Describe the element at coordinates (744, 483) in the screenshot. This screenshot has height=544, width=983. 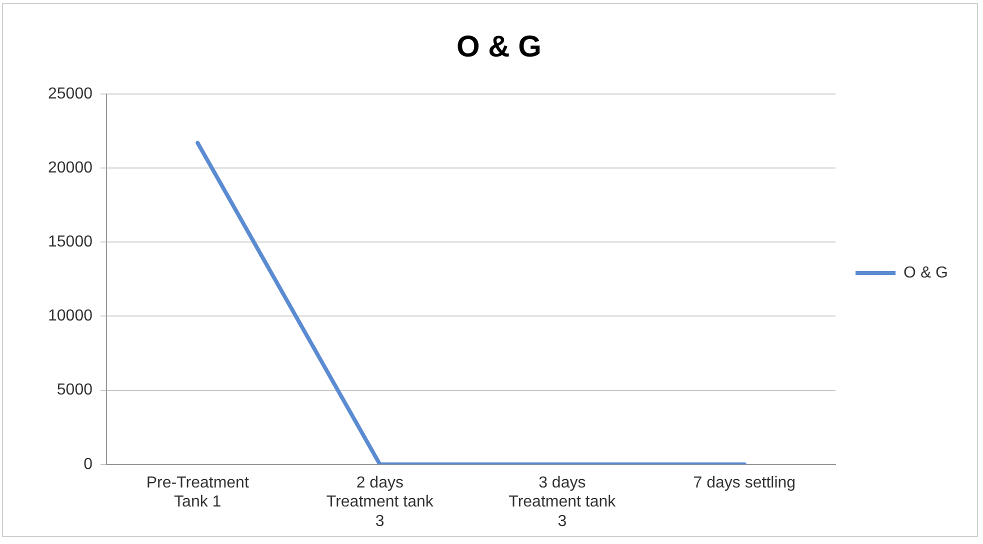
I see `x-tick-label: 7 days settling` at that location.